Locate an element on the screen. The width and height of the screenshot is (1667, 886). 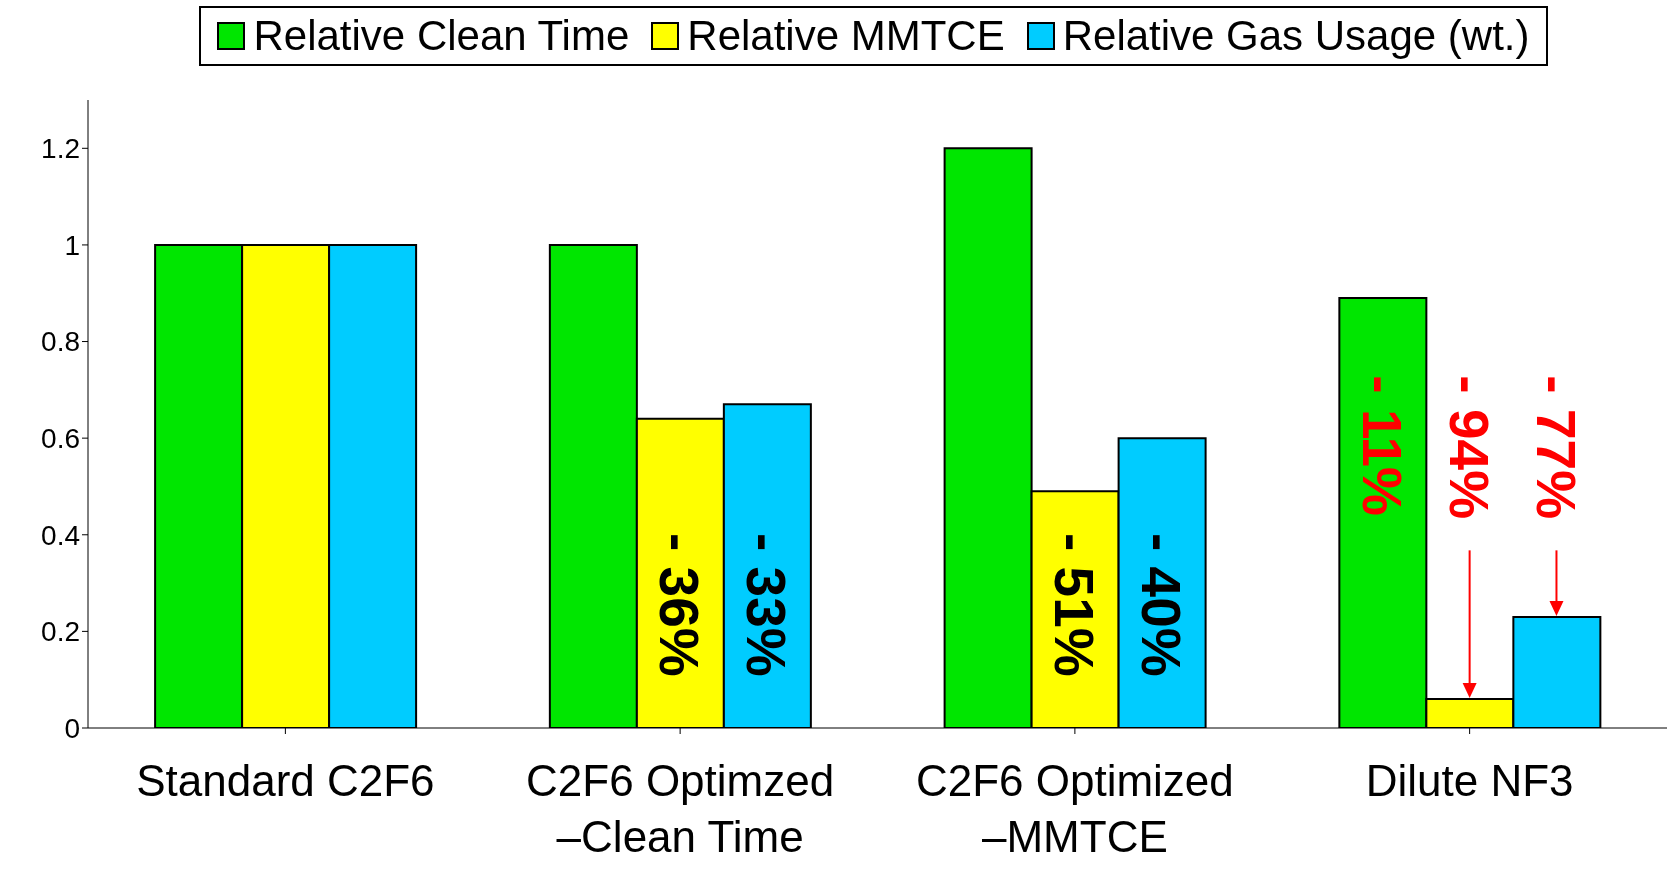
y-tick-label: 0.2 is located at coordinates (60, 632).